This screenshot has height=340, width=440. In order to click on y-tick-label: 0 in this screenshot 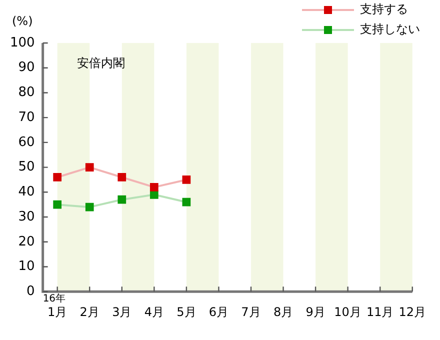, I will do `click(30, 291)`.